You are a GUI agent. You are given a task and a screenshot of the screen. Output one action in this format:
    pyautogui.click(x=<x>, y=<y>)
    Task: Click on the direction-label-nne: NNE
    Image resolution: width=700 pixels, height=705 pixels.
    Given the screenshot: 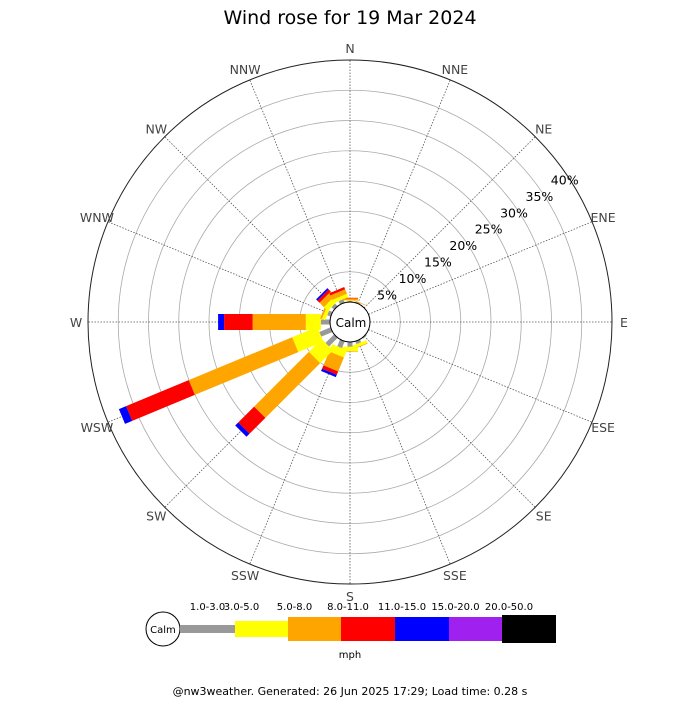 What is the action you would take?
    pyautogui.click(x=455, y=69)
    